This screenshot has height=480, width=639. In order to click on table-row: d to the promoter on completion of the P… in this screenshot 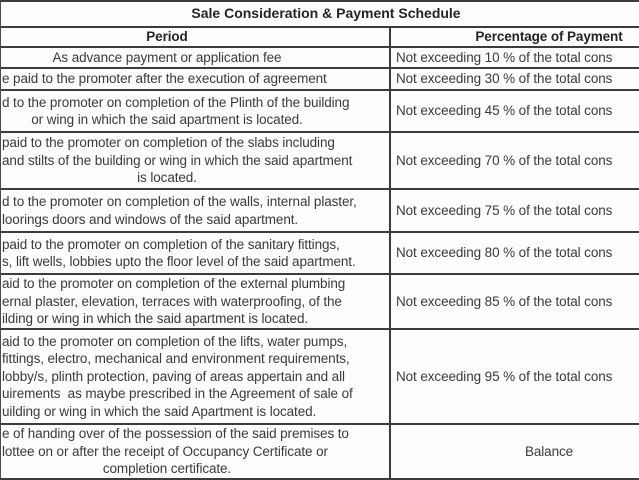, I will do `click(319, 112)`.